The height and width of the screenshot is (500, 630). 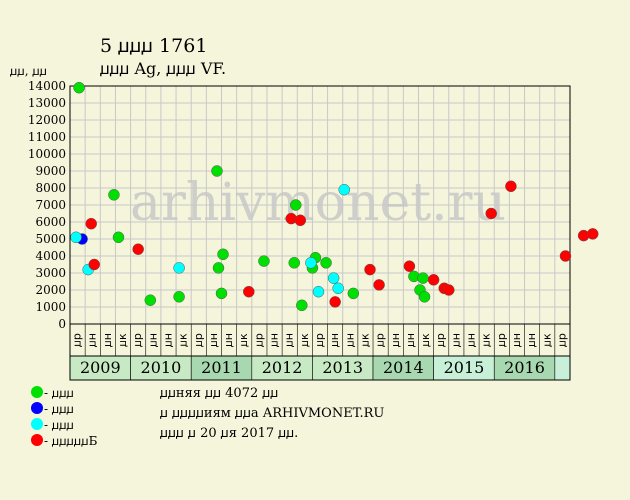 I want to click on year-label: 2013, so click(x=342, y=367).